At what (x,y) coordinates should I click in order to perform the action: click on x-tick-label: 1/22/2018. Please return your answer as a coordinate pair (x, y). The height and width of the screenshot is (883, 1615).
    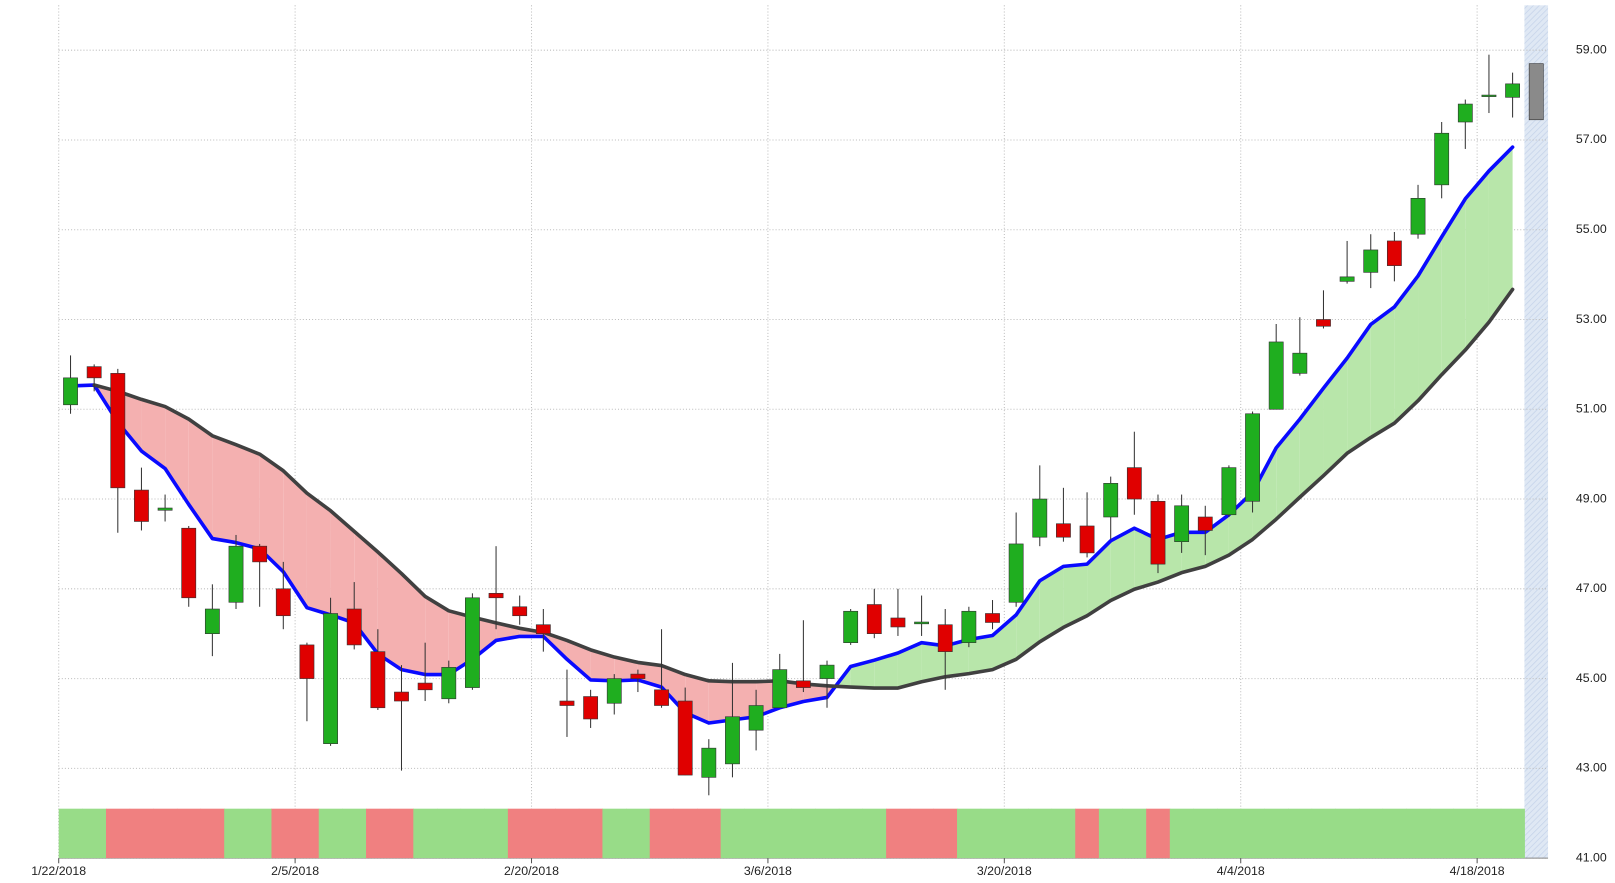
    Looking at the image, I should click on (58, 871).